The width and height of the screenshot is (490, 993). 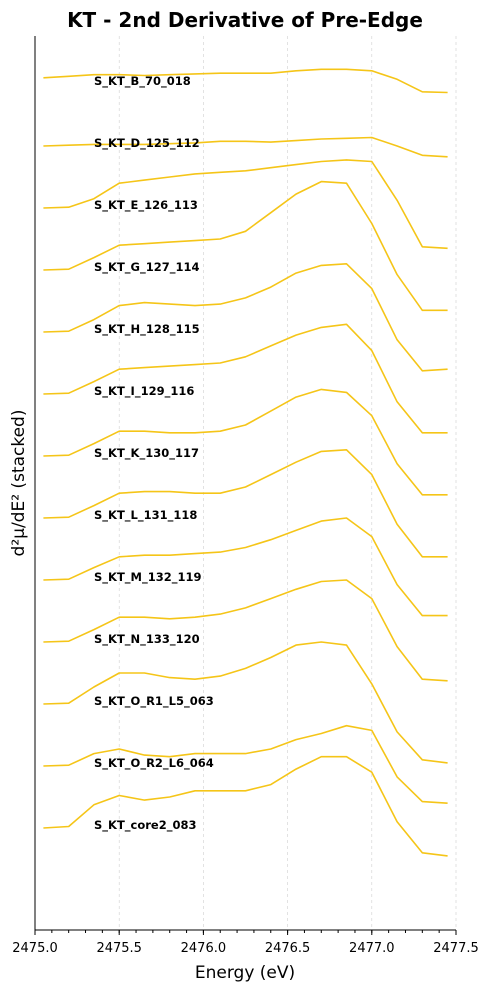 What do you see at coordinates (154, 701) in the screenshot?
I see `series-label: S_KT_O_R1_L5_063` at bounding box center [154, 701].